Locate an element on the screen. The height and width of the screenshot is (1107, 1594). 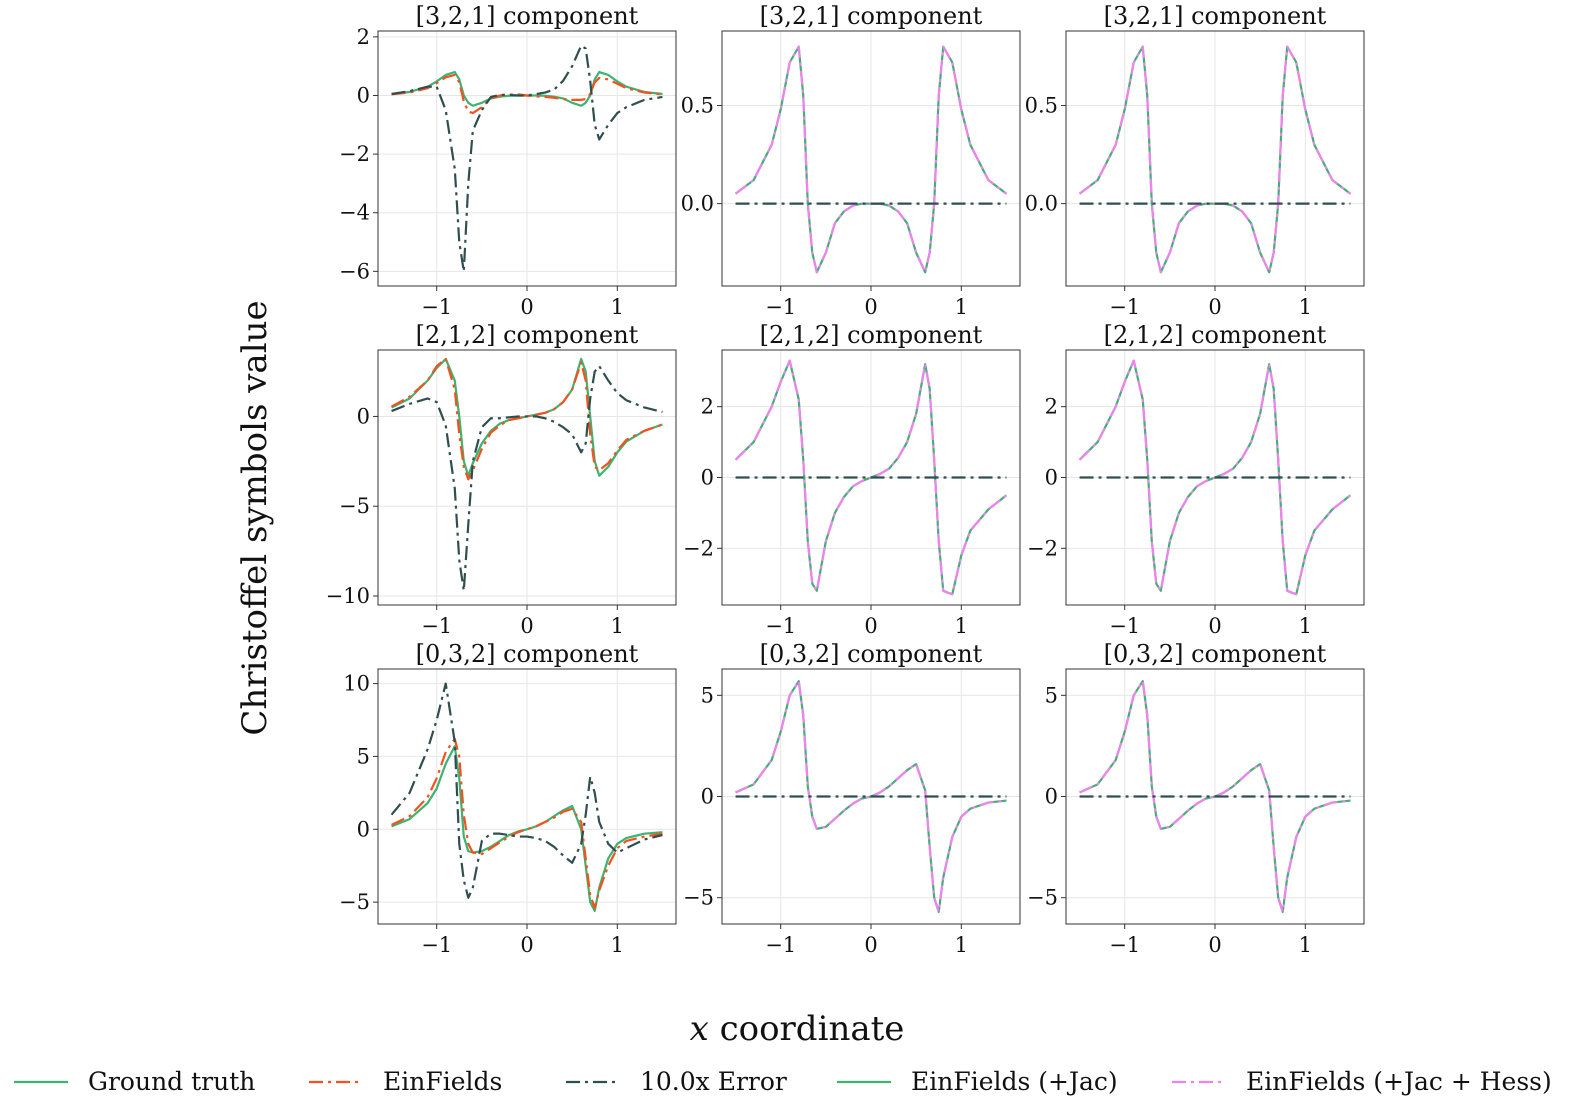
legend-label: 10.0x Error is located at coordinates (713, 1081).